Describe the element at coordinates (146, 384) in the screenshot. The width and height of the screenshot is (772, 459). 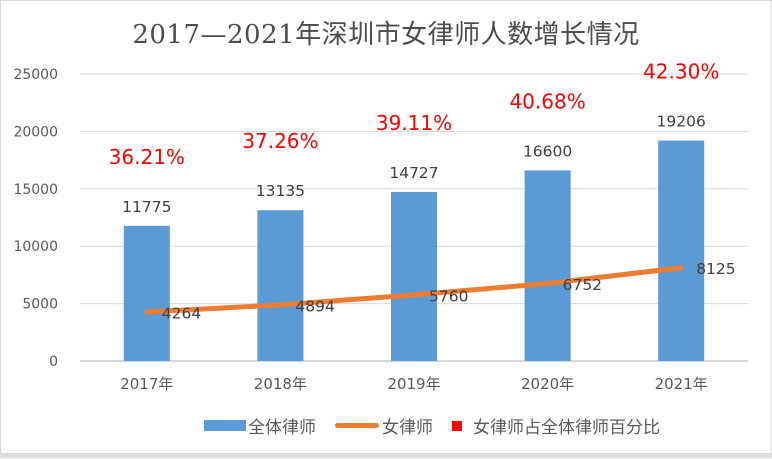
I see `x-axis-category-label: 2017年` at that location.